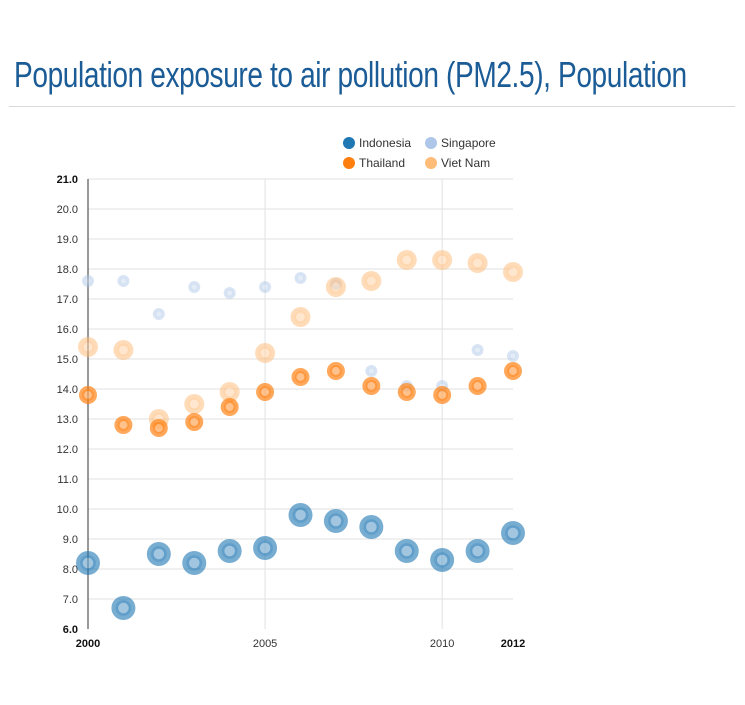 The width and height of the screenshot is (745, 705). What do you see at coordinates (67, 330) in the screenshot?
I see `y-tick-label: 16.0` at bounding box center [67, 330].